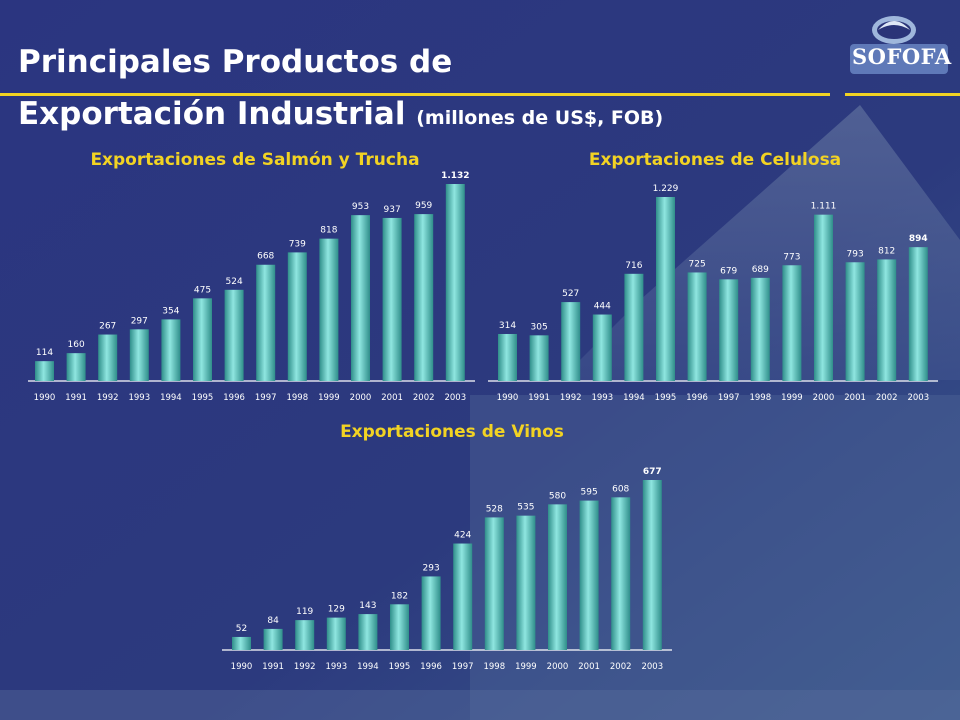 Image resolution: width=960 pixels, height=720 pixels. What do you see at coordinates (855, 254) in the screenshot?
I see `data-label: 793` at bounding box center [855, 254].